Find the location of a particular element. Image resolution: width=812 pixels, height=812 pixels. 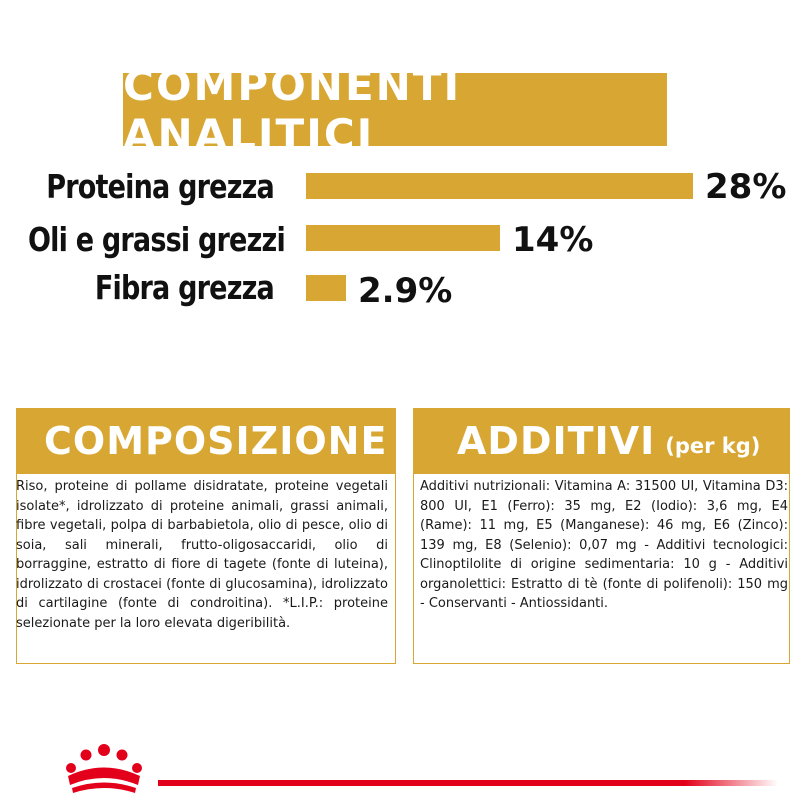

nutrient-value-protein: 28% is located at coordinates (746, 187).